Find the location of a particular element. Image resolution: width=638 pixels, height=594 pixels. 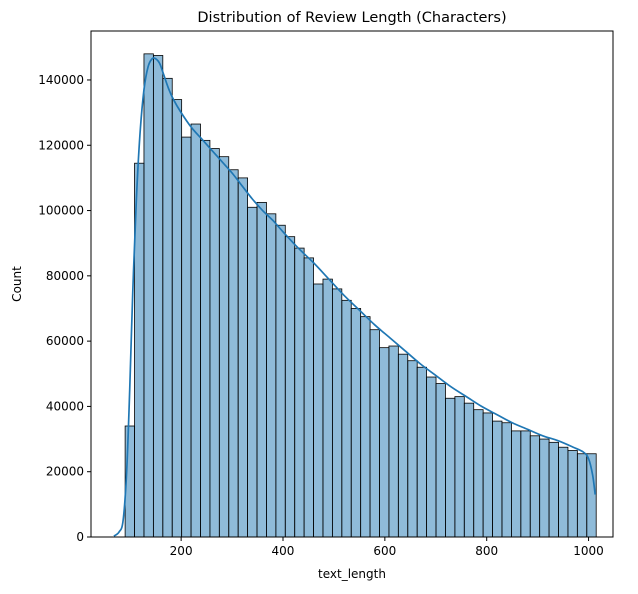

x-axis: 200 400 600 800 1000 is located at coordinates (387, 547).